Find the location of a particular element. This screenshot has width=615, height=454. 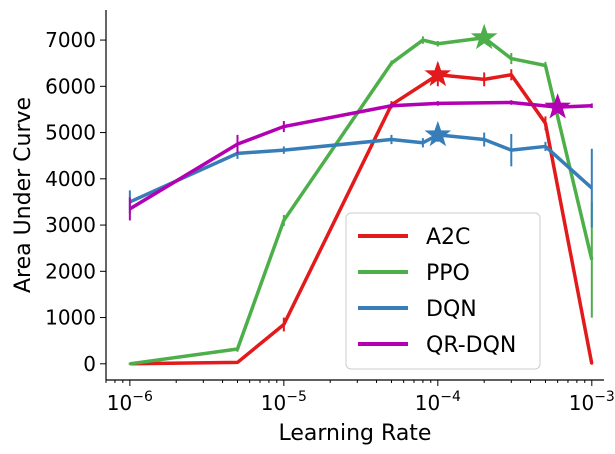

x-tick-exponent: −6 is located at coordinates (142, 397).